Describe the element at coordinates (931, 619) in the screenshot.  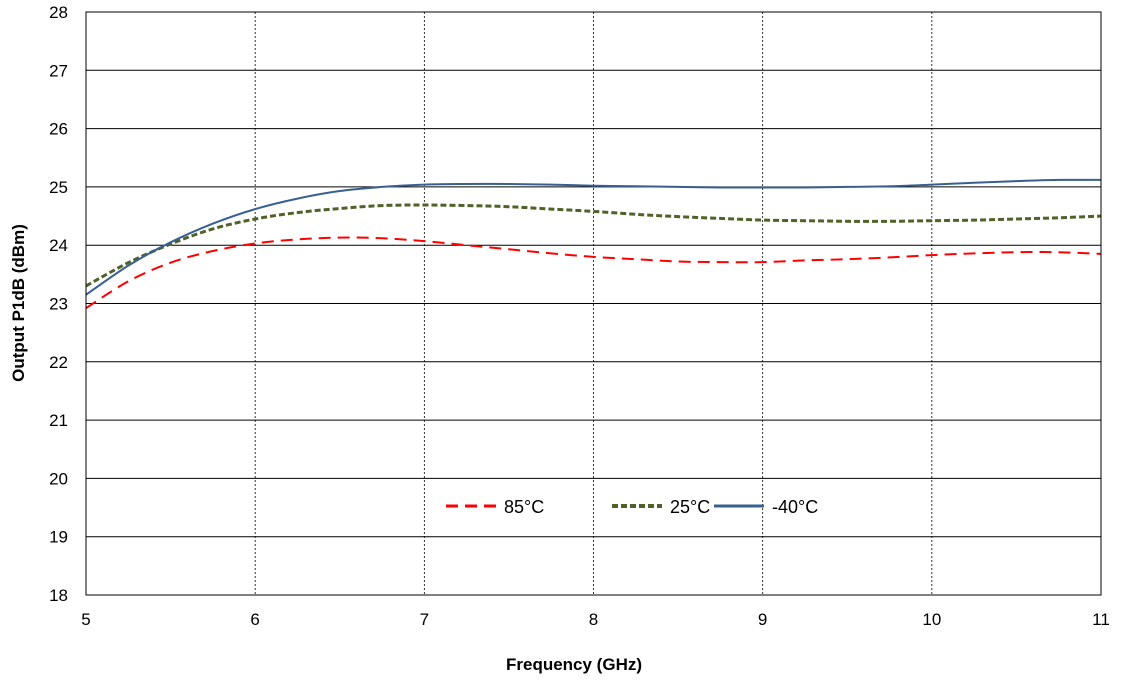
I see `x-tick-label: 10` at that location.